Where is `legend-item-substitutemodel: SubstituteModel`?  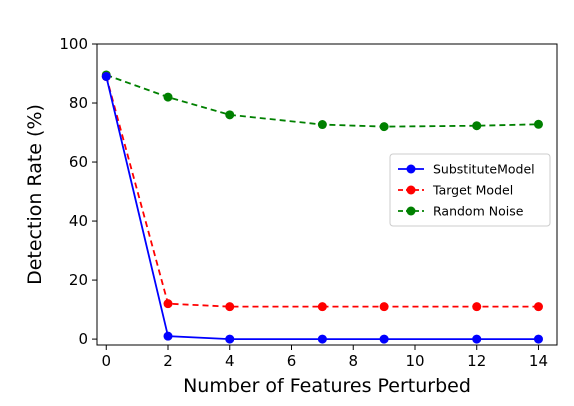
legend-item-substitutemodel: SubstituteModel is located at coordinates (466, 169).